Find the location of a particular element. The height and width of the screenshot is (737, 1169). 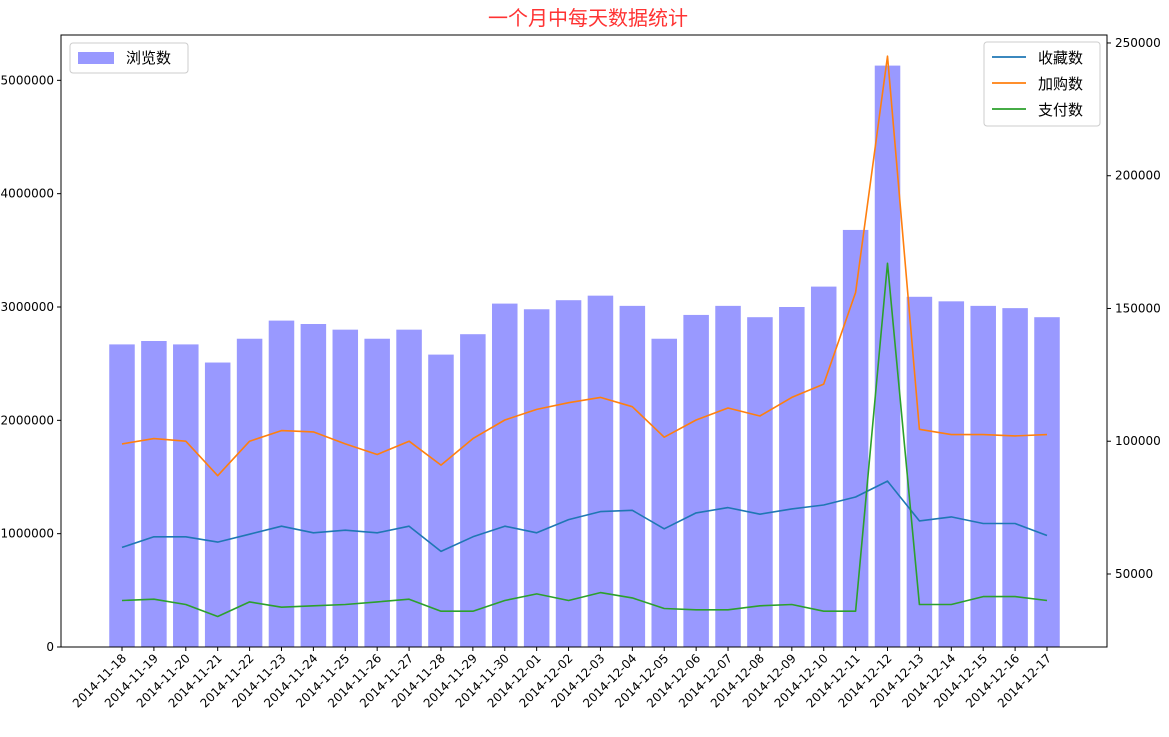

right-tick-label: 200000 is located at coordinates (1138, 176).